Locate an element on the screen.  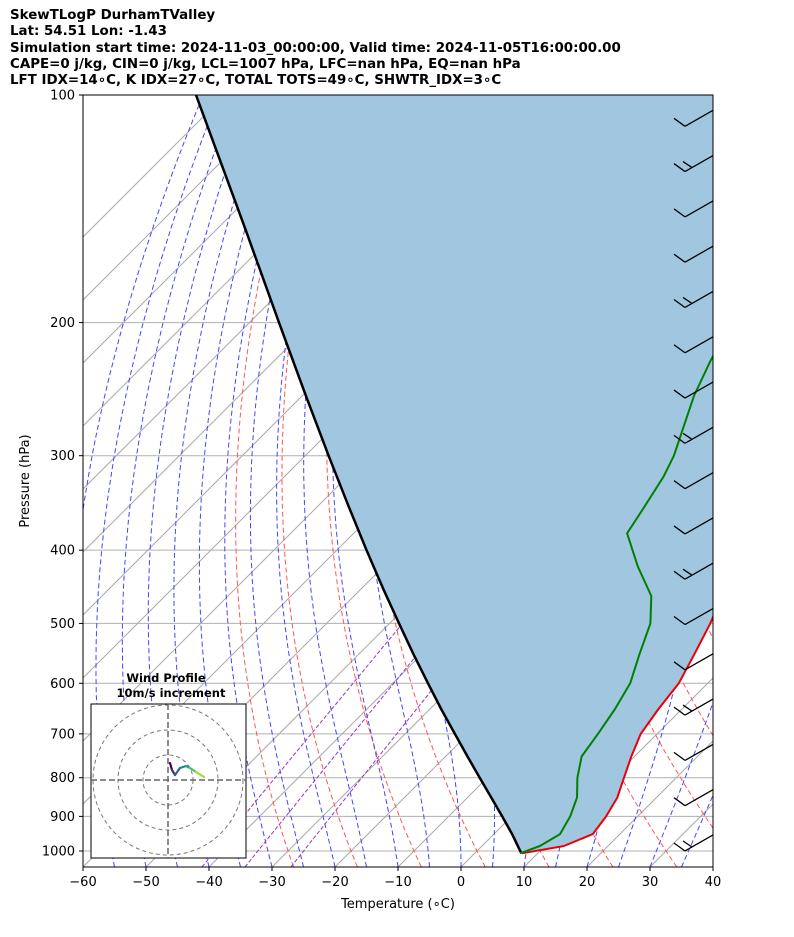
x-tick-label: −30 is located at coordinates (271, 882).